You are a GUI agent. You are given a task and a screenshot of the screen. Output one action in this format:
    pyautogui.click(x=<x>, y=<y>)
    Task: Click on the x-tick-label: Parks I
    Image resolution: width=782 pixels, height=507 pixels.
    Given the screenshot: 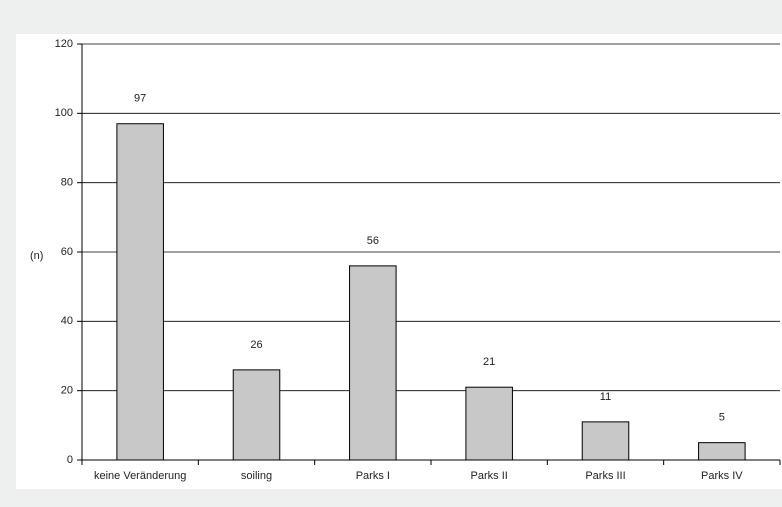 What is the action you would take?
    pyautogui.click(x=373, y=476)
    